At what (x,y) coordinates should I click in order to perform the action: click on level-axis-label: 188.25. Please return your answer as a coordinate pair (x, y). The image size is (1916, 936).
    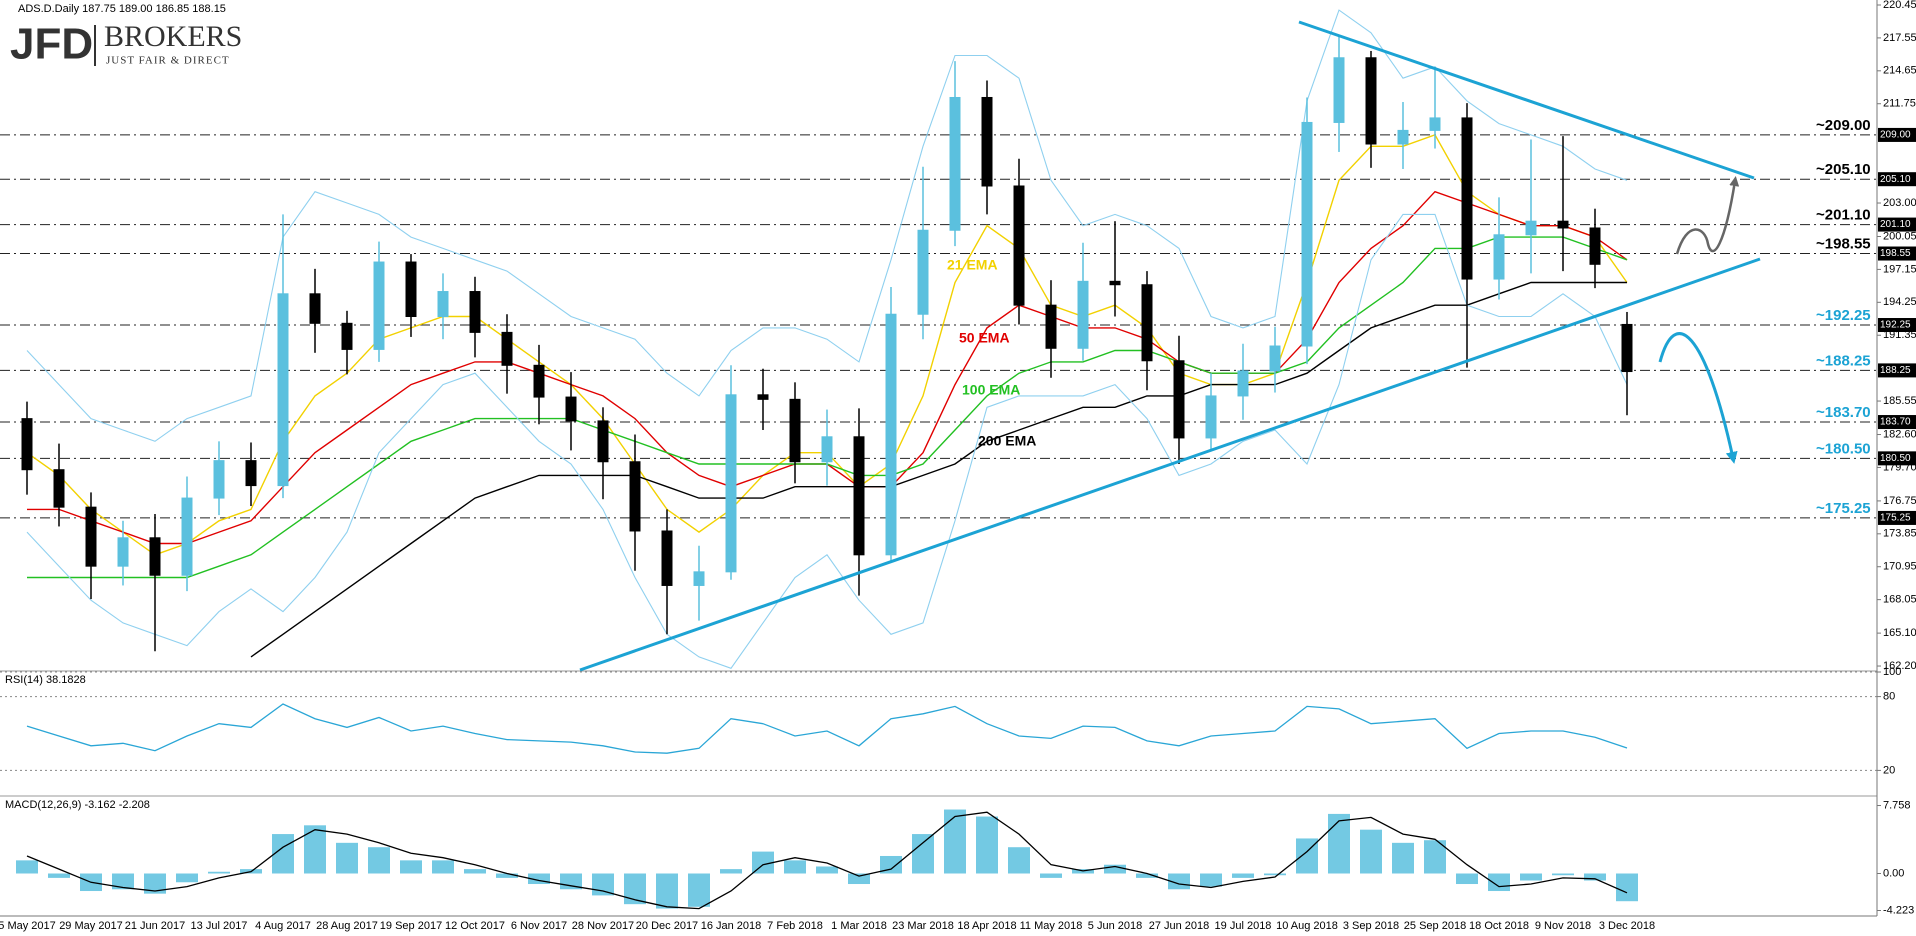
    Looking at the image, I should click on (1895, 370).